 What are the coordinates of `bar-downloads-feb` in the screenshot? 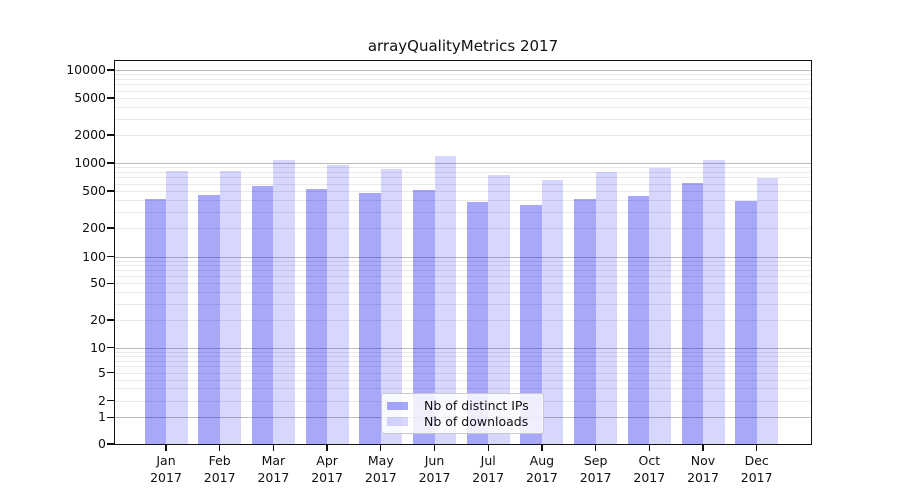 It's located at (230, 307).